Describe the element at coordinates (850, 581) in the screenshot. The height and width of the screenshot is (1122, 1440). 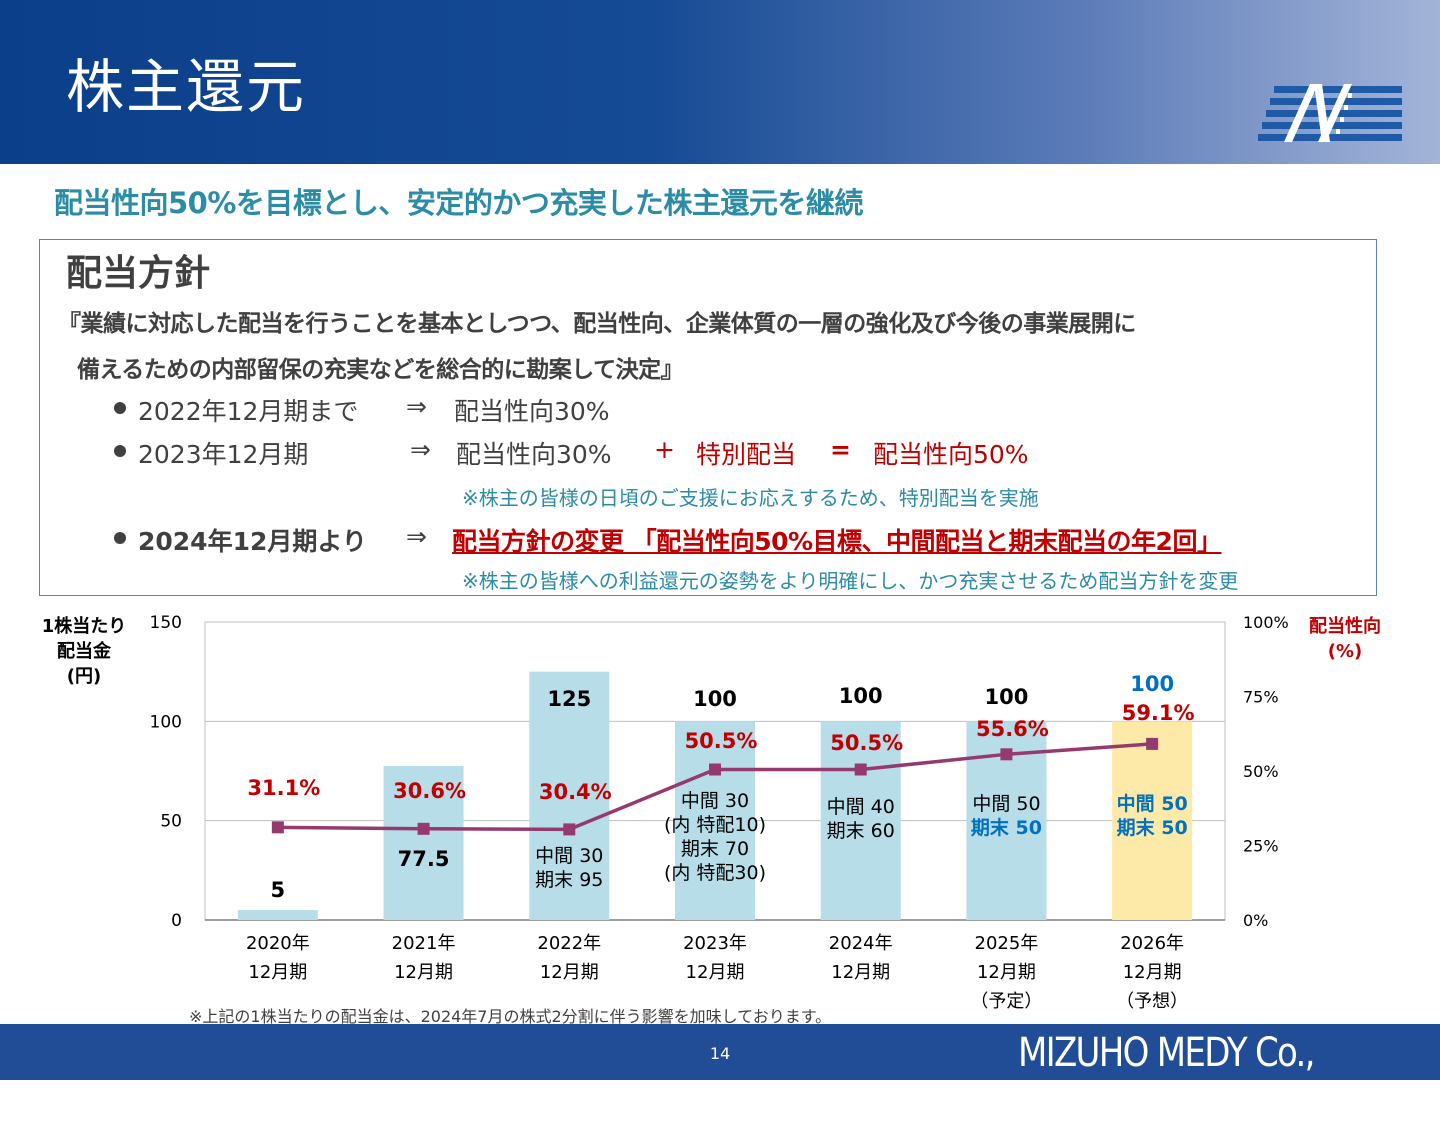
I see `bullet-3-note: ※株主の皆様への利益還元の姿勢をより明確にし、かつ充実させるため配当方針を変更` at that location.